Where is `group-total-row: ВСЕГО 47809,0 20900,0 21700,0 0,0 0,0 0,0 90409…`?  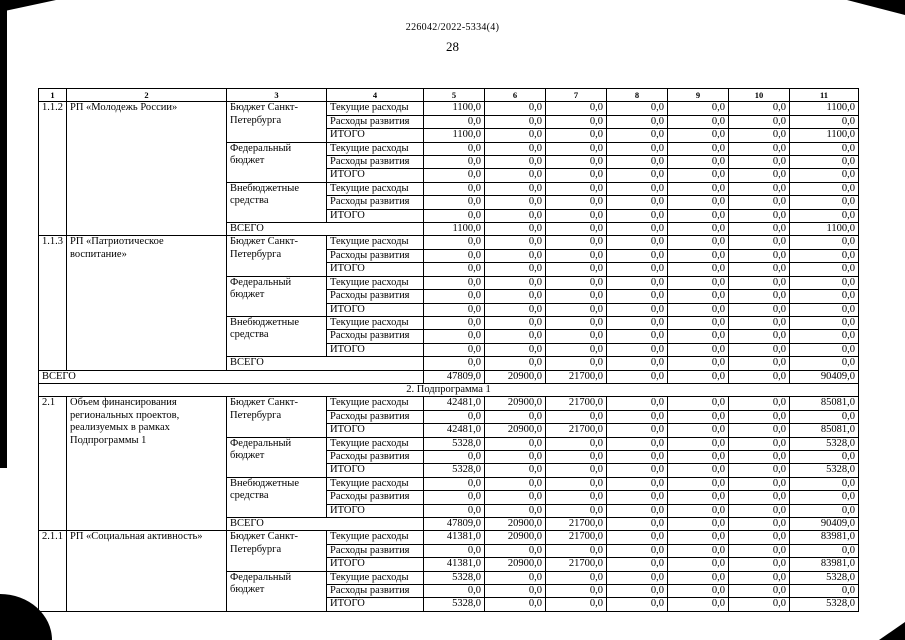 group-total-row: ВСЕГО 47809,0 20900,0 21700,0 0,0 0,0 0,0 90409… is located at coordinates (449, 524).